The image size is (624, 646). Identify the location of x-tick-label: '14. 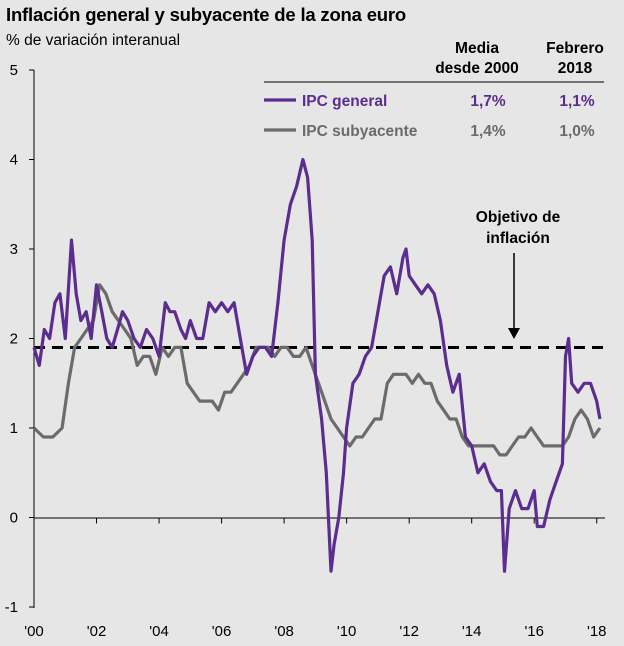
(472, 631).